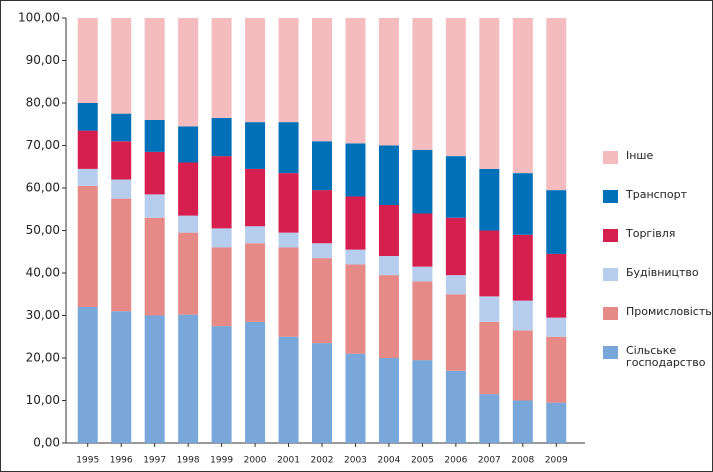  What do you see at coordinates (154, 461) in the screenshot?
I see `x-tick-label: 1997` at bounding box center [154, 461].